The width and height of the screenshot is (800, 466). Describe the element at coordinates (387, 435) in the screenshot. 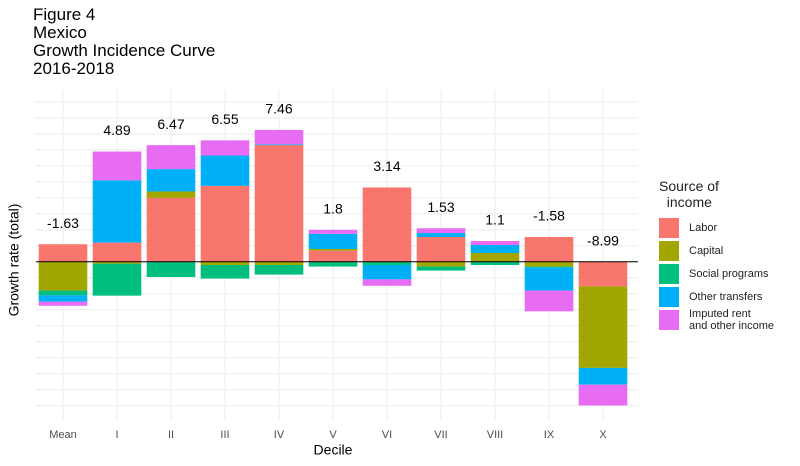

I see `x-tick-label: VI` at that location.